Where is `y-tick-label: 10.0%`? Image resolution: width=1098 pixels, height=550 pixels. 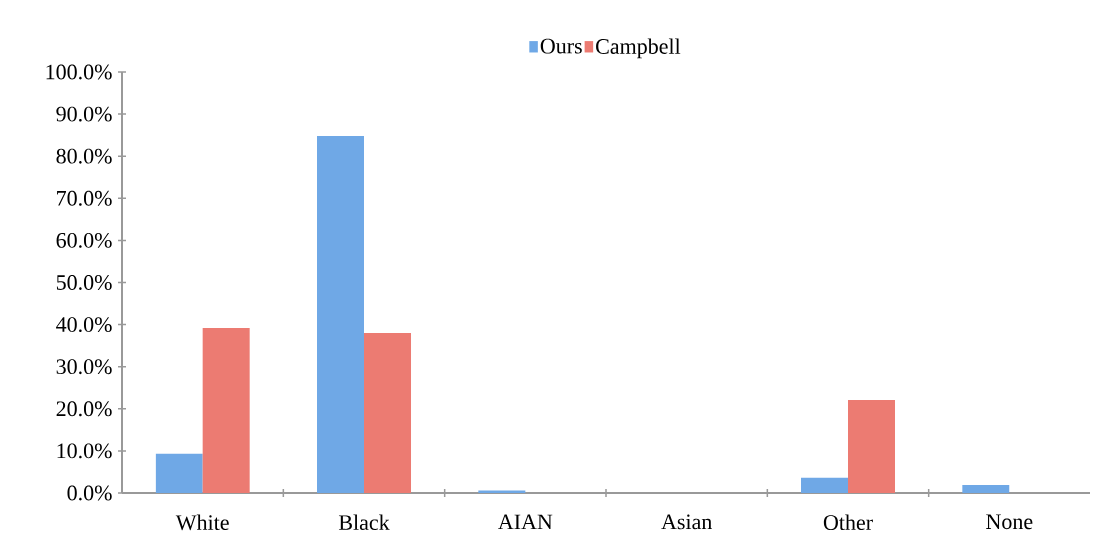
y-tick-label: 10.0% is located at coordinates (84, 451).